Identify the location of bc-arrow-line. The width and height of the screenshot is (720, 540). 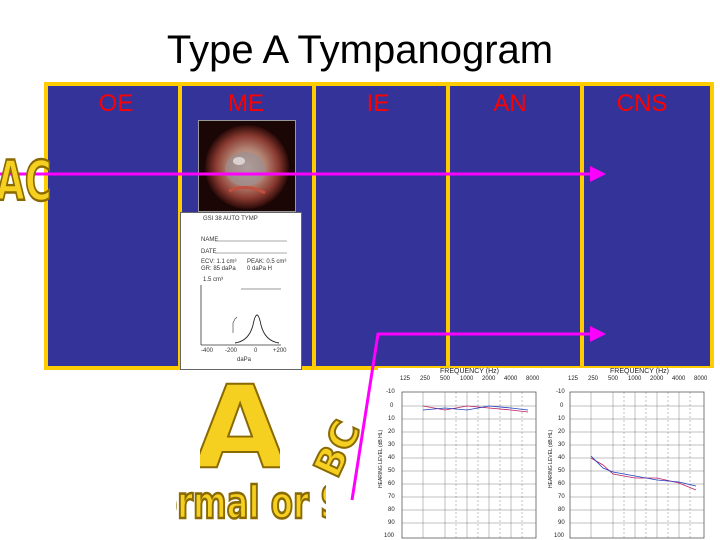
(471, 416).